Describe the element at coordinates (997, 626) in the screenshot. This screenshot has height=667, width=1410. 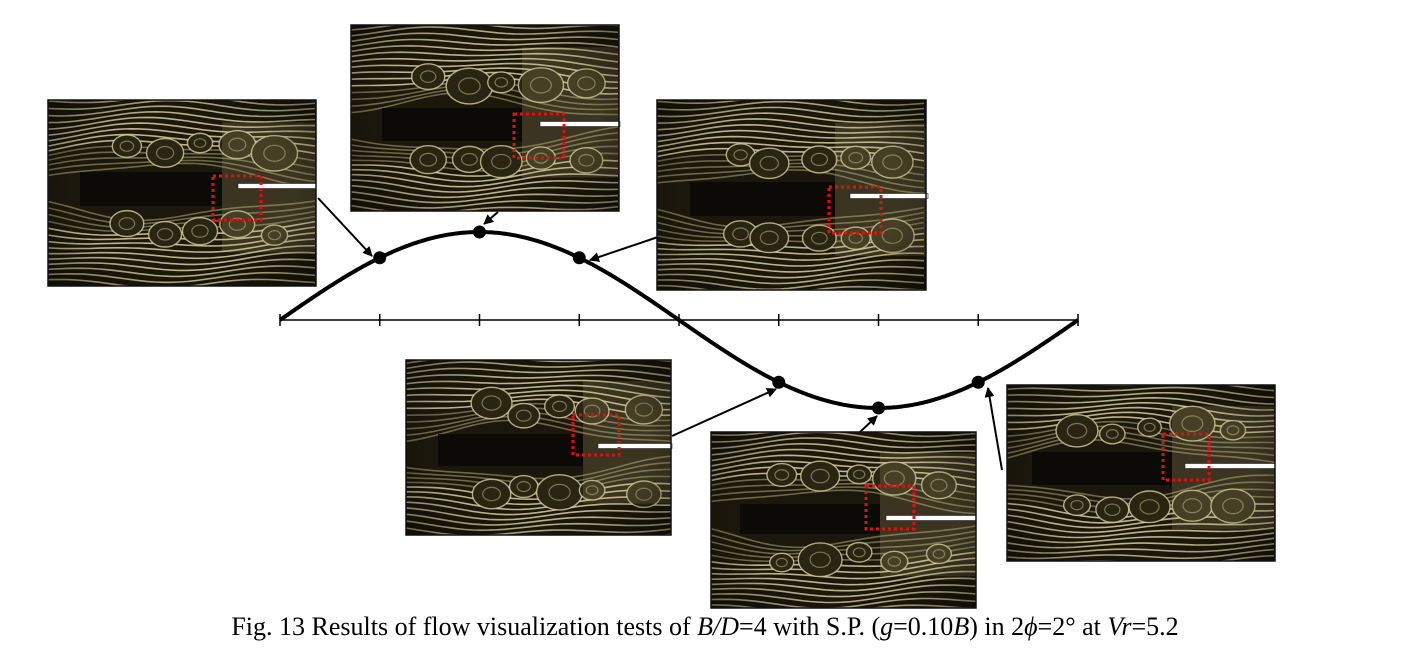
I see `caption-mid: ) in 2` at that location.